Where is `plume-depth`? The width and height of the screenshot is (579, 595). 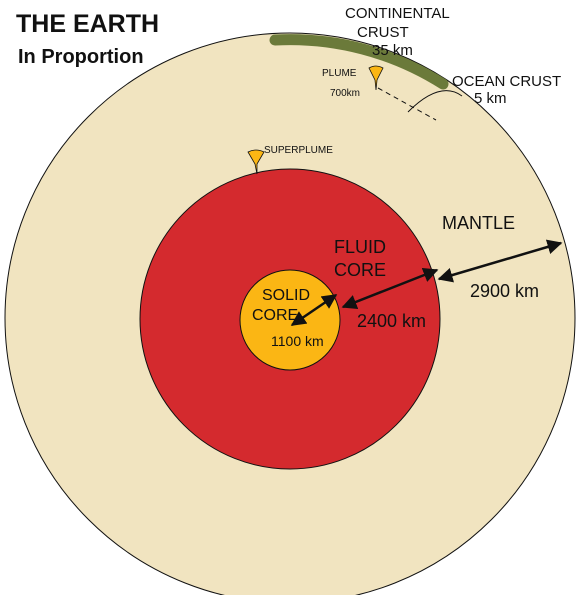
plume-depth is located at coordinates (407, 104).